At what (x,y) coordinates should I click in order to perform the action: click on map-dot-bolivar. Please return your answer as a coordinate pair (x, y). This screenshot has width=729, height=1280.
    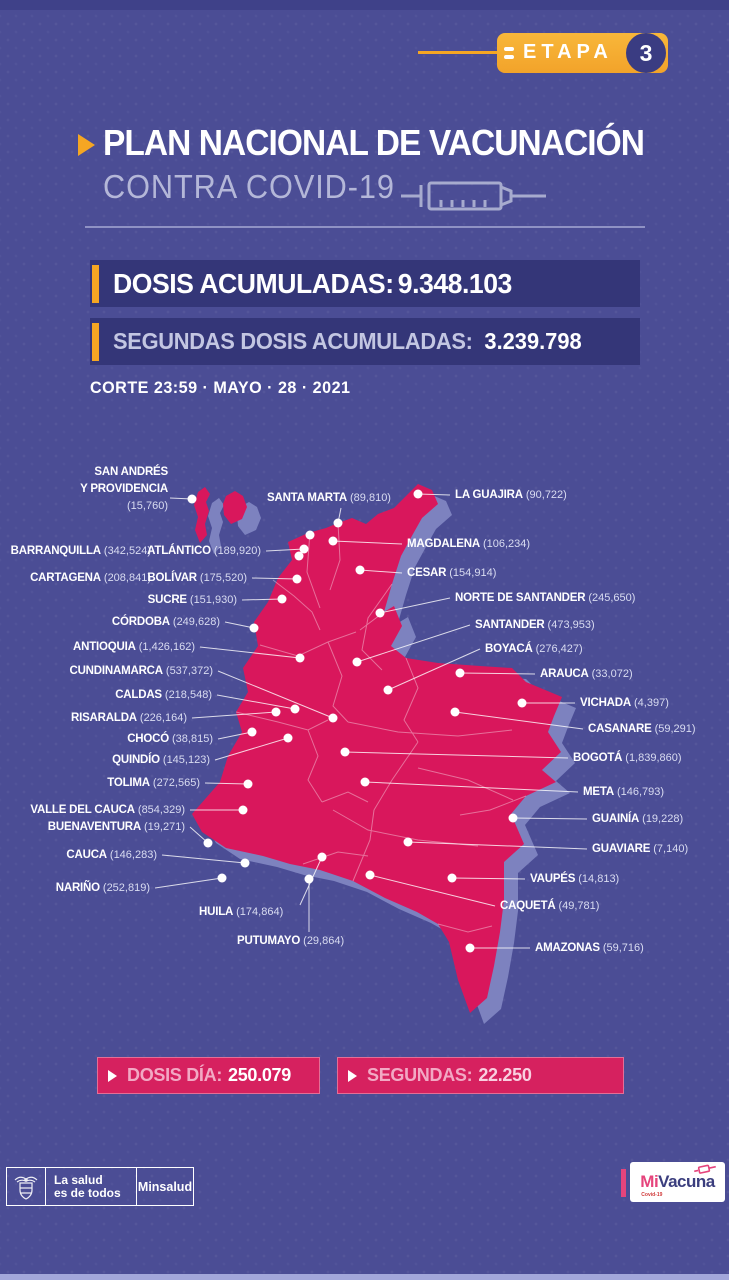
    Looking at the image, I should click on (297, 579).